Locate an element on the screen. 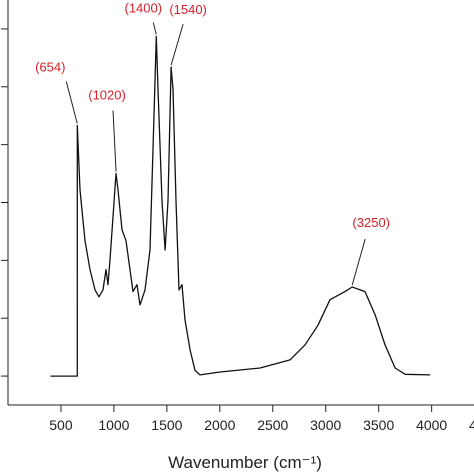 This screenshot has height=474, width=474. x-tick-label: 2500 is located at coordinates (272, 425).